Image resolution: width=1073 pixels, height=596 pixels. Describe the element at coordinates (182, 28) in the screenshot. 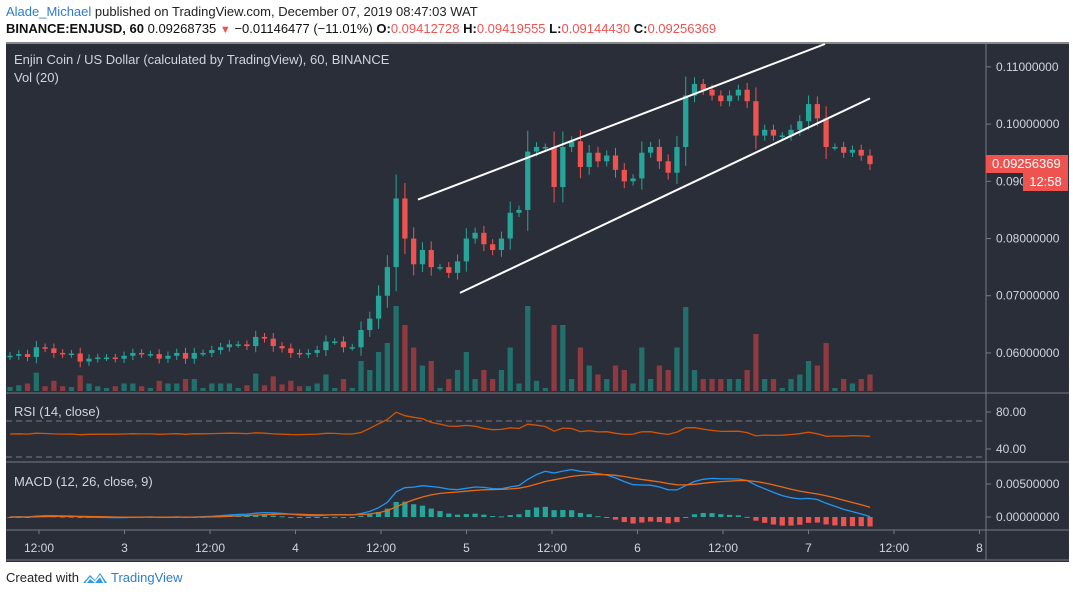

I see `last-price: 0.09268735` at that location.